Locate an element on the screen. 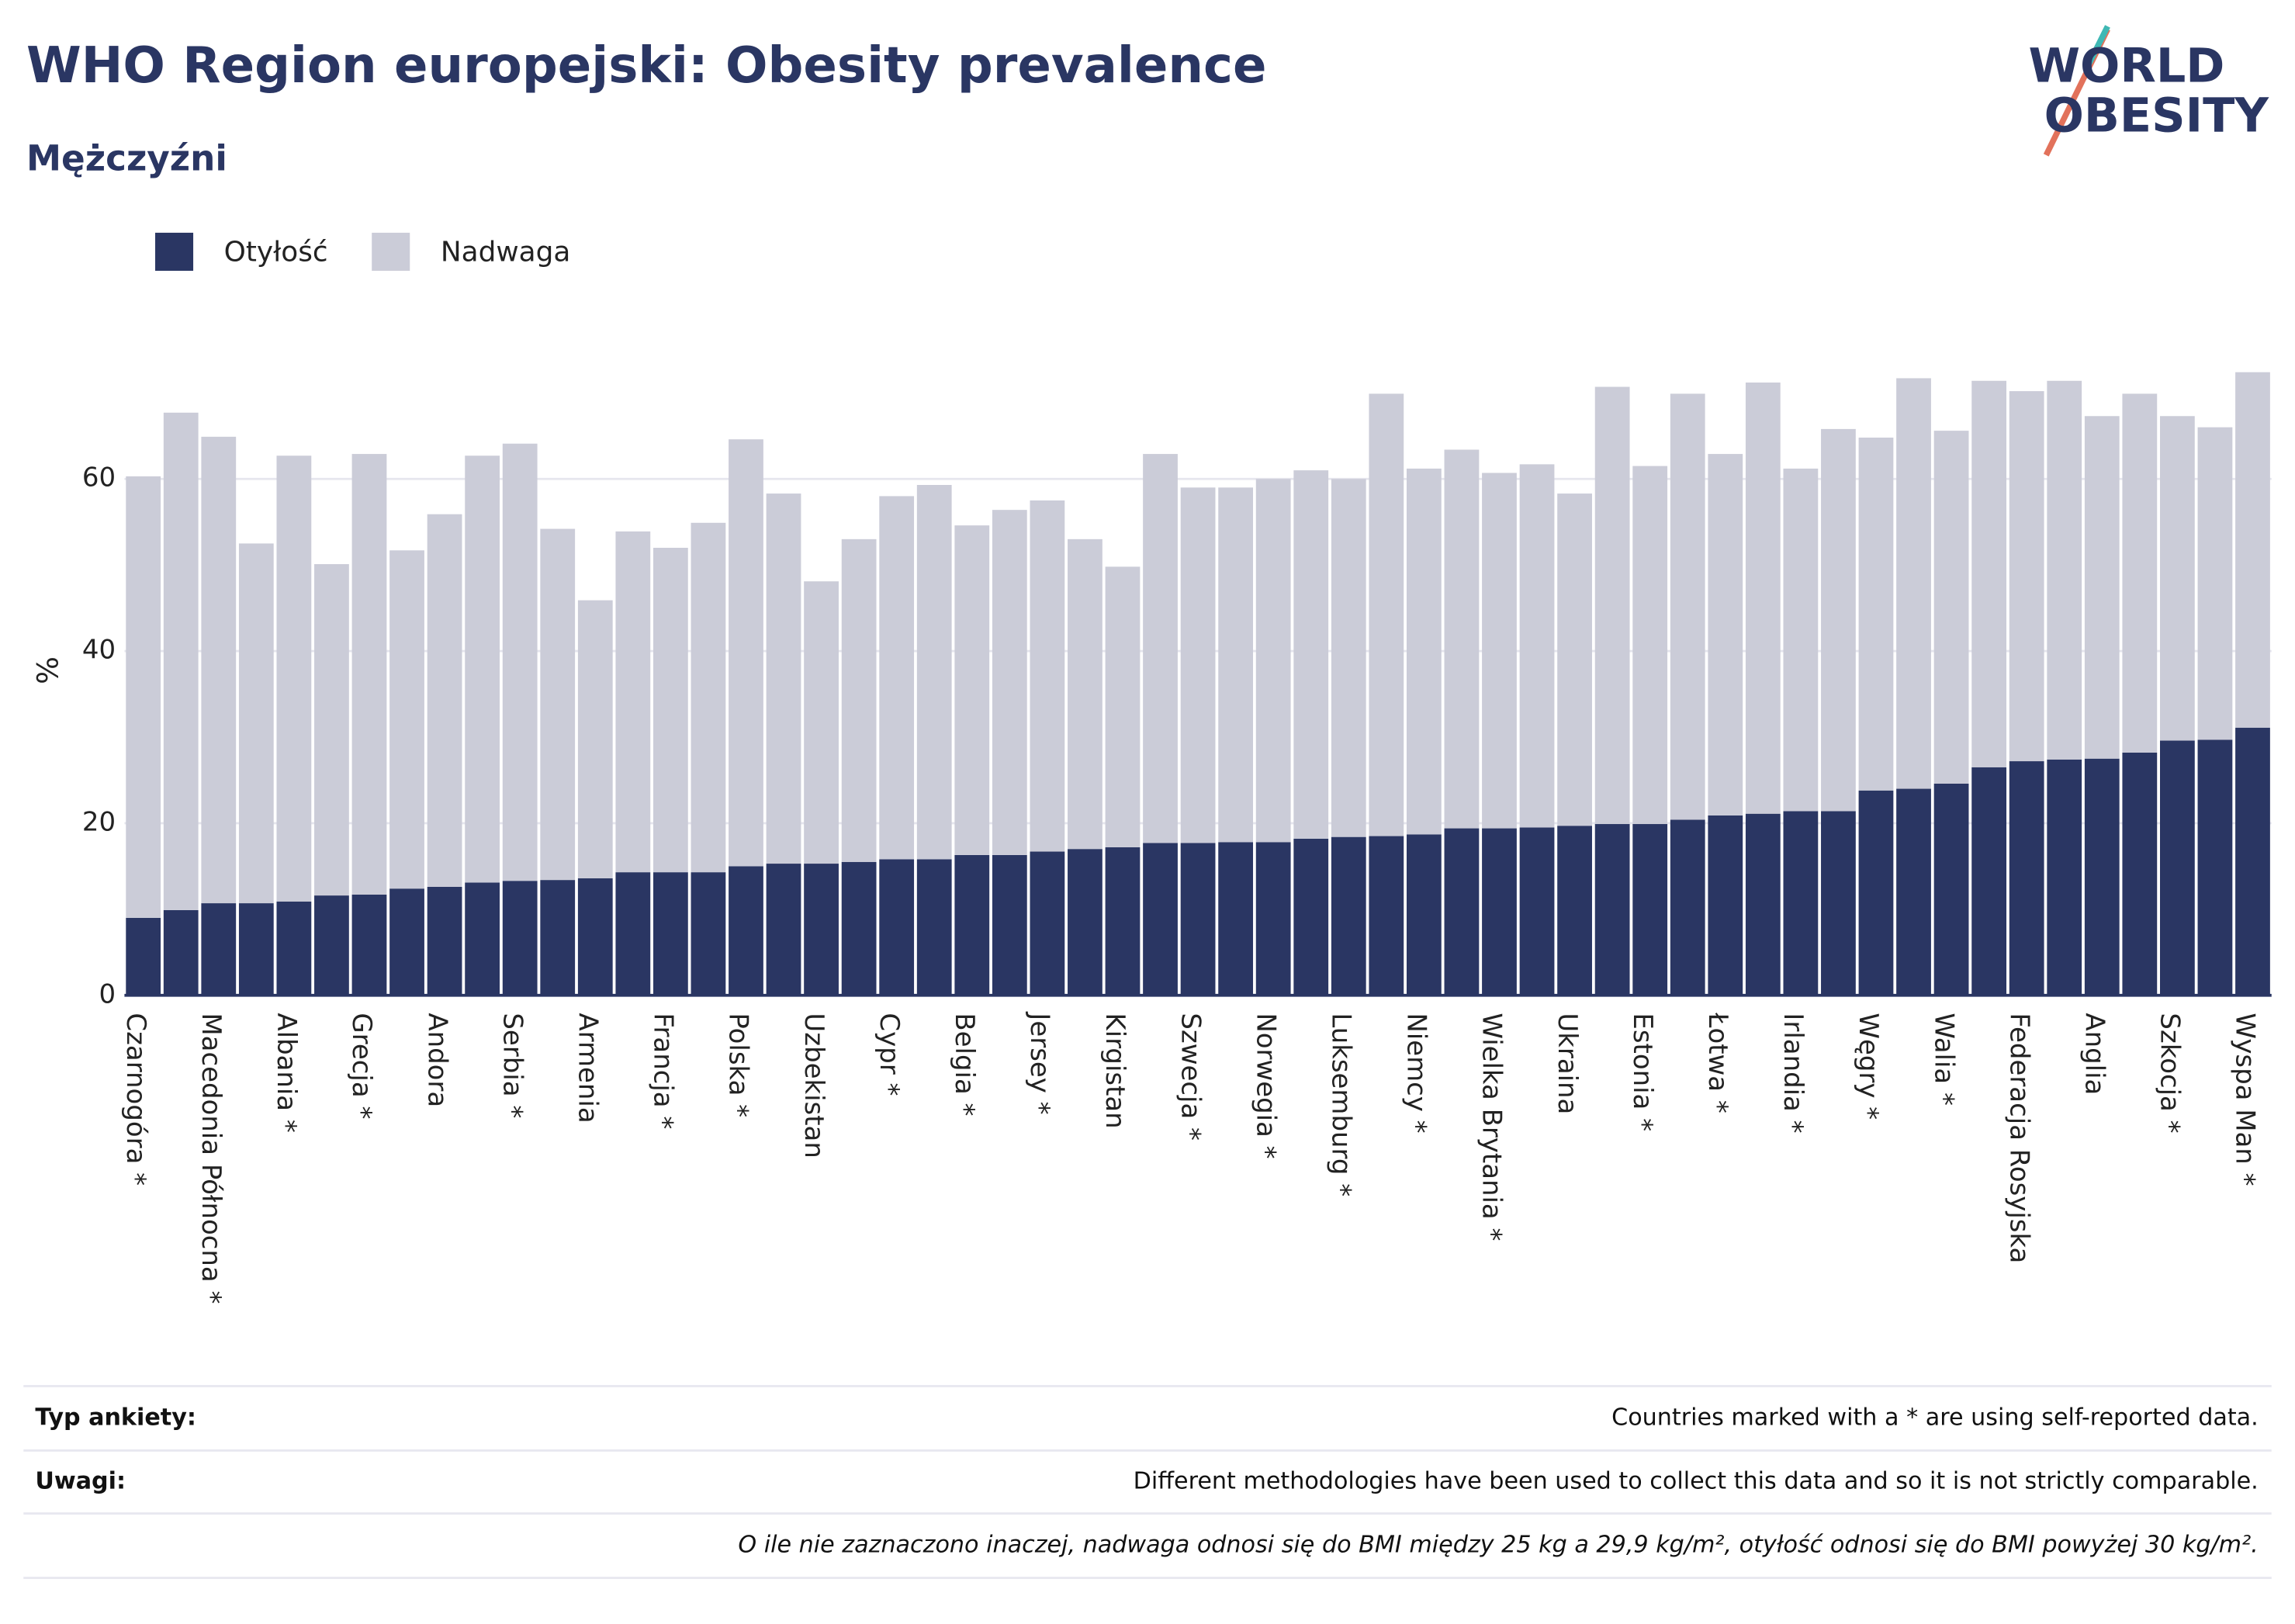 The width and height of the screenshot is (2295, 1624). x-tick-label: Armenia is located at coordinates (587, 1068).